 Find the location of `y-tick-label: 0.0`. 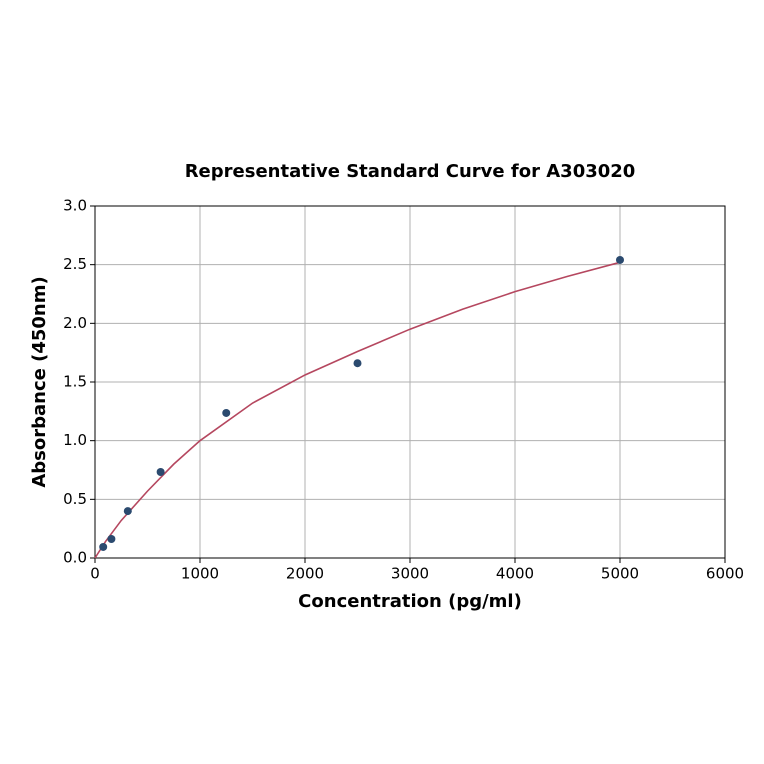

y-tick-label: 0.0 is located at coordinates (75, 558).